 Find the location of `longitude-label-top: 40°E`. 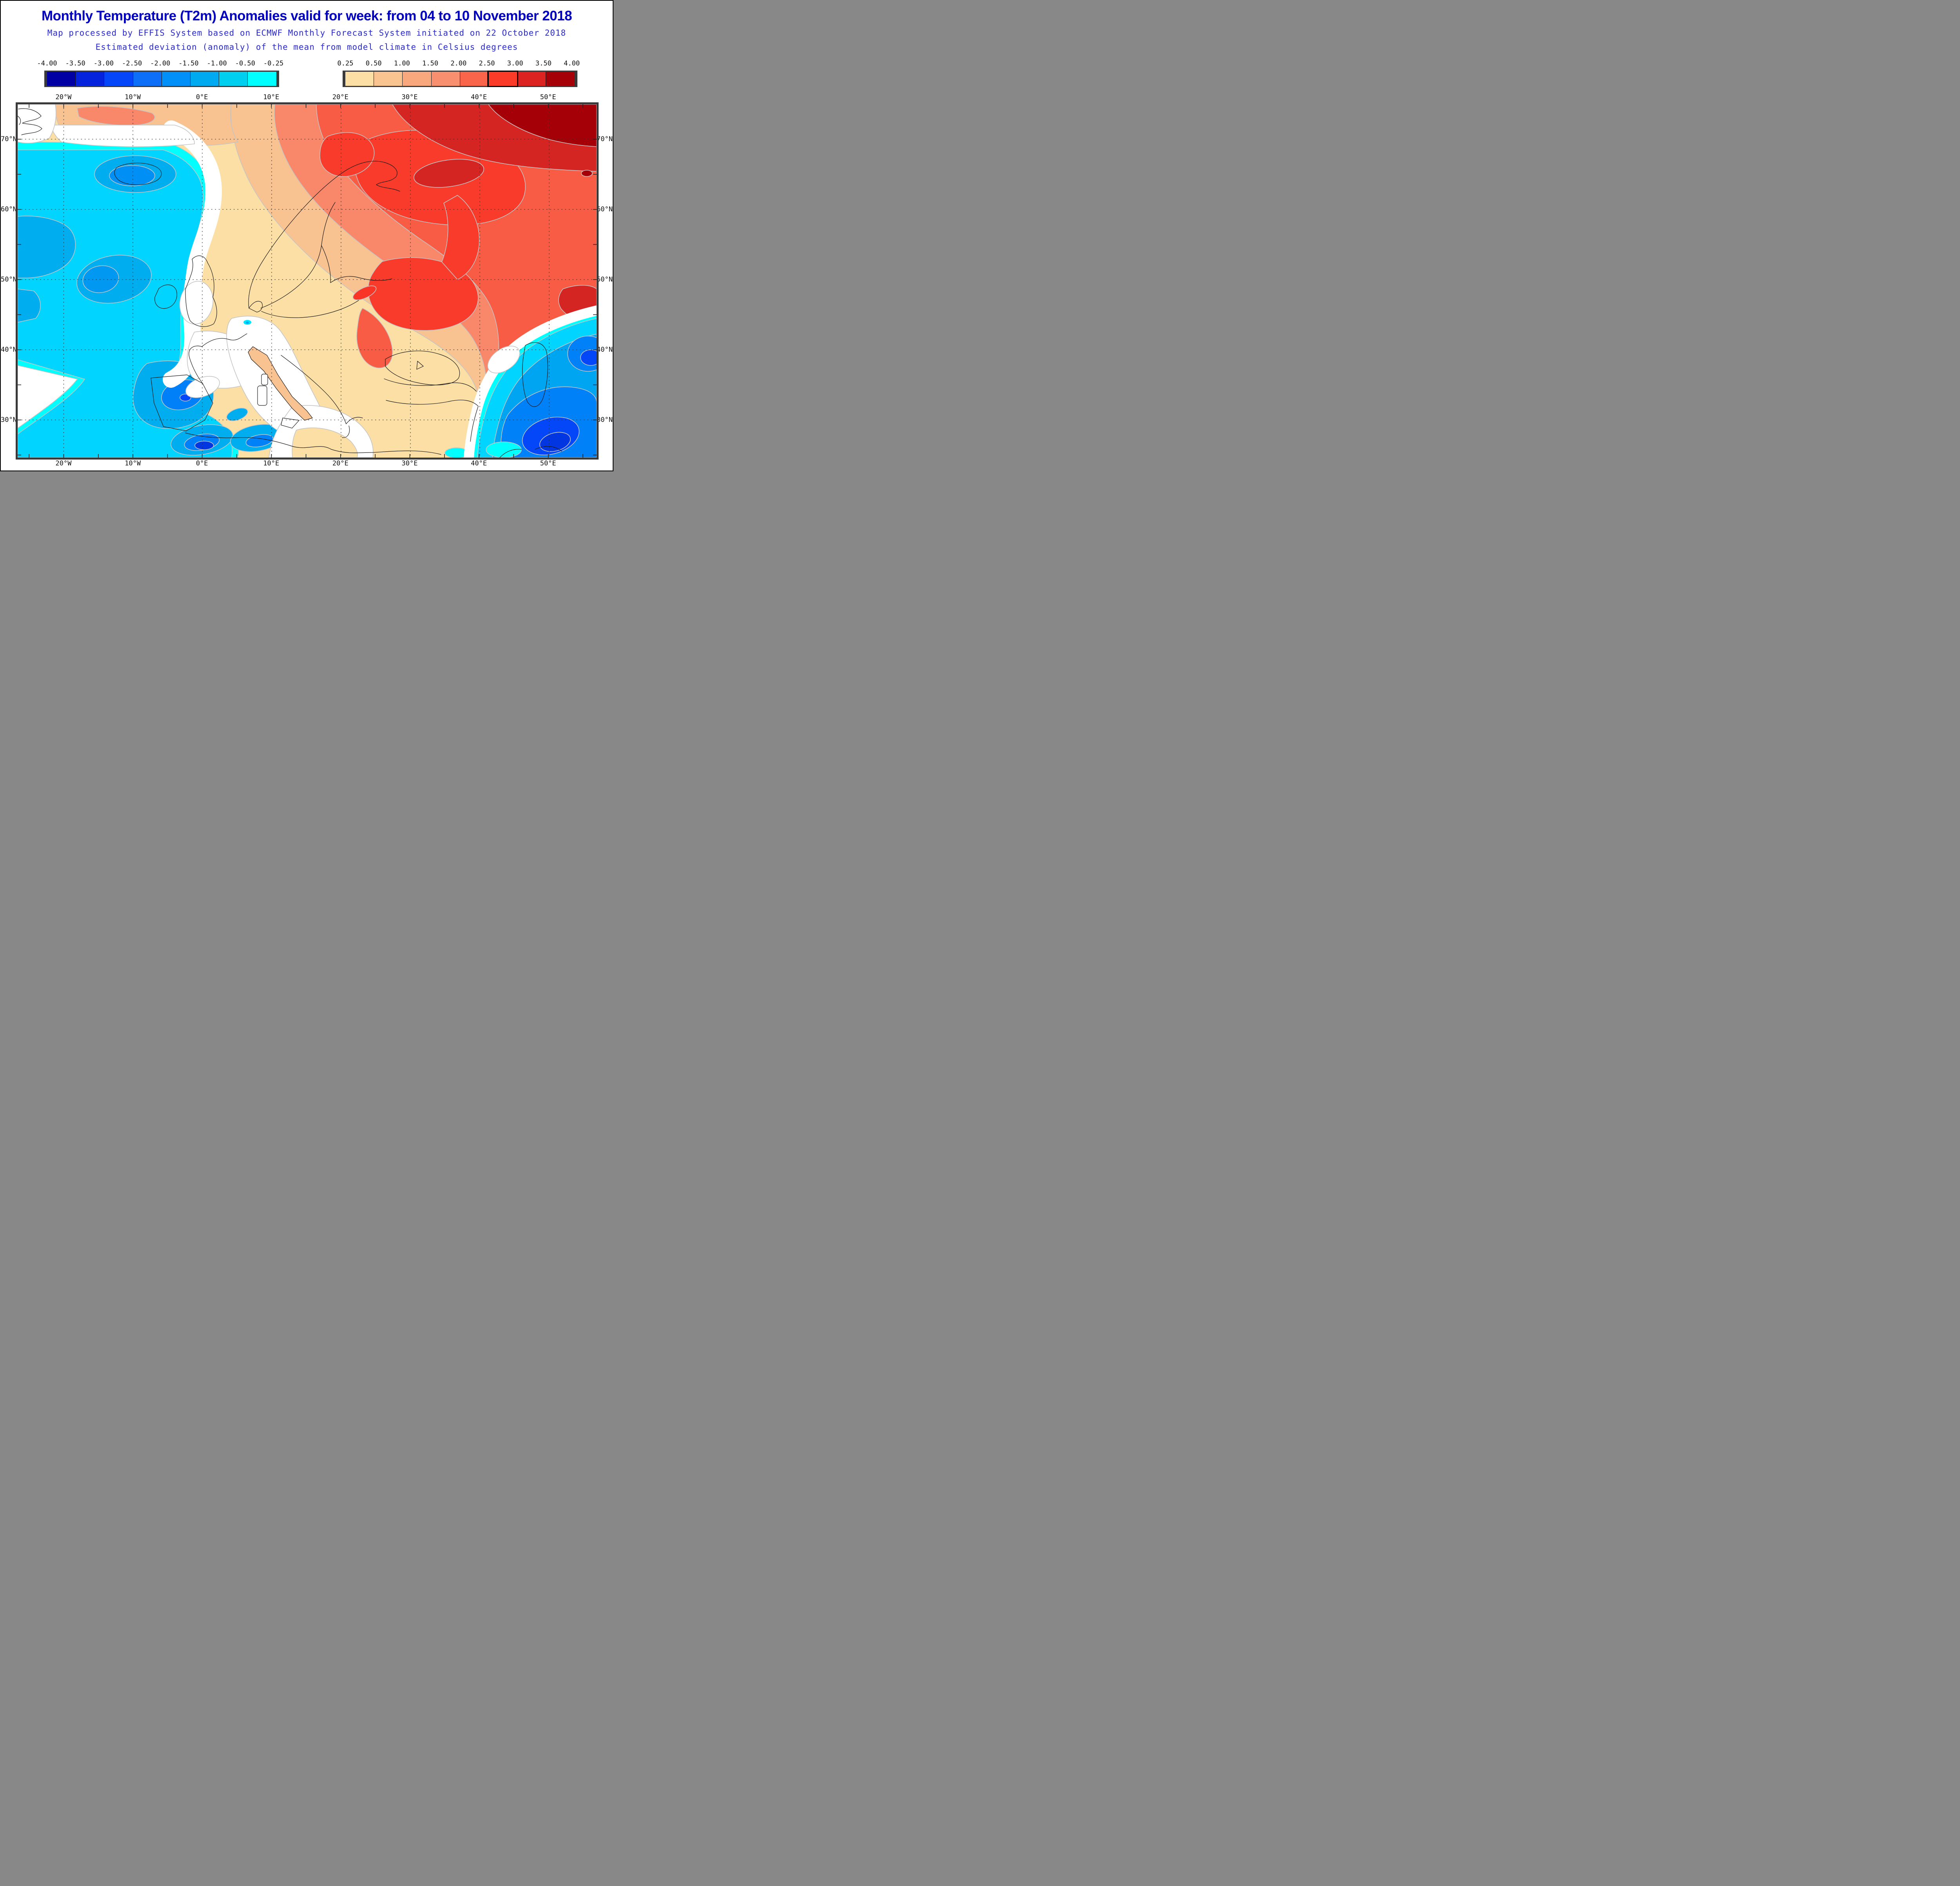

longitude-label-top: 40°E is located at coordinates (479, 97).